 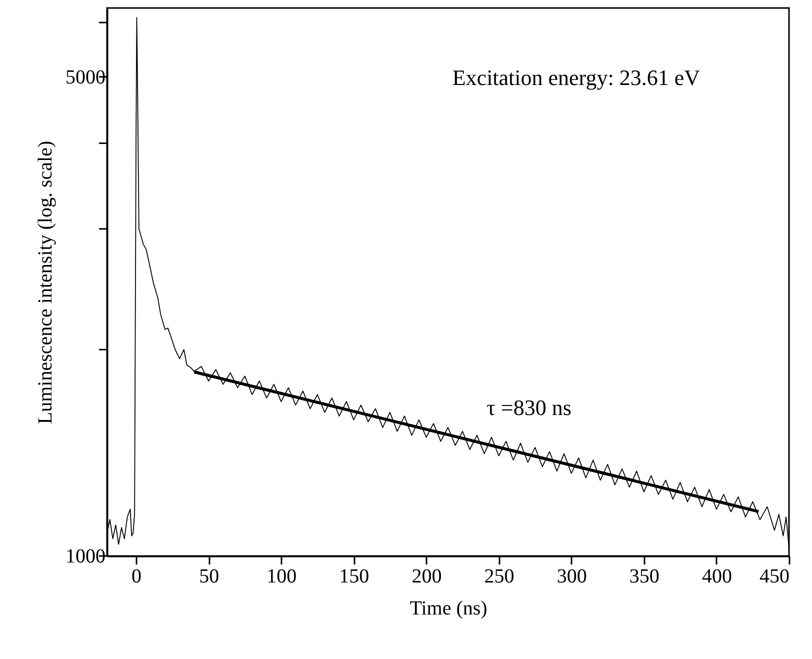 What do you see at coordinates (86, 77) in the screenshot?
I see `y-tick-label: 5000` at bounding box center [86, 77].